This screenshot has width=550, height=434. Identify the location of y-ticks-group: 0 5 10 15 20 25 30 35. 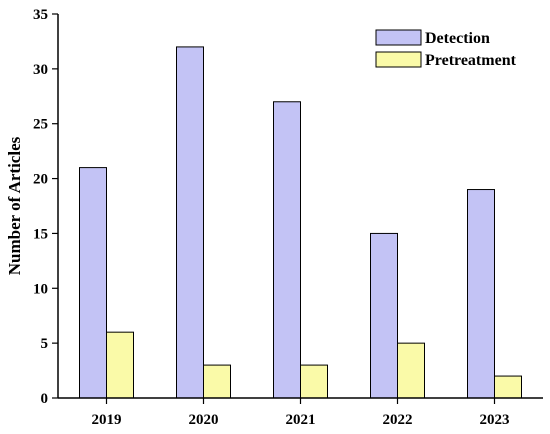
(45, 207).